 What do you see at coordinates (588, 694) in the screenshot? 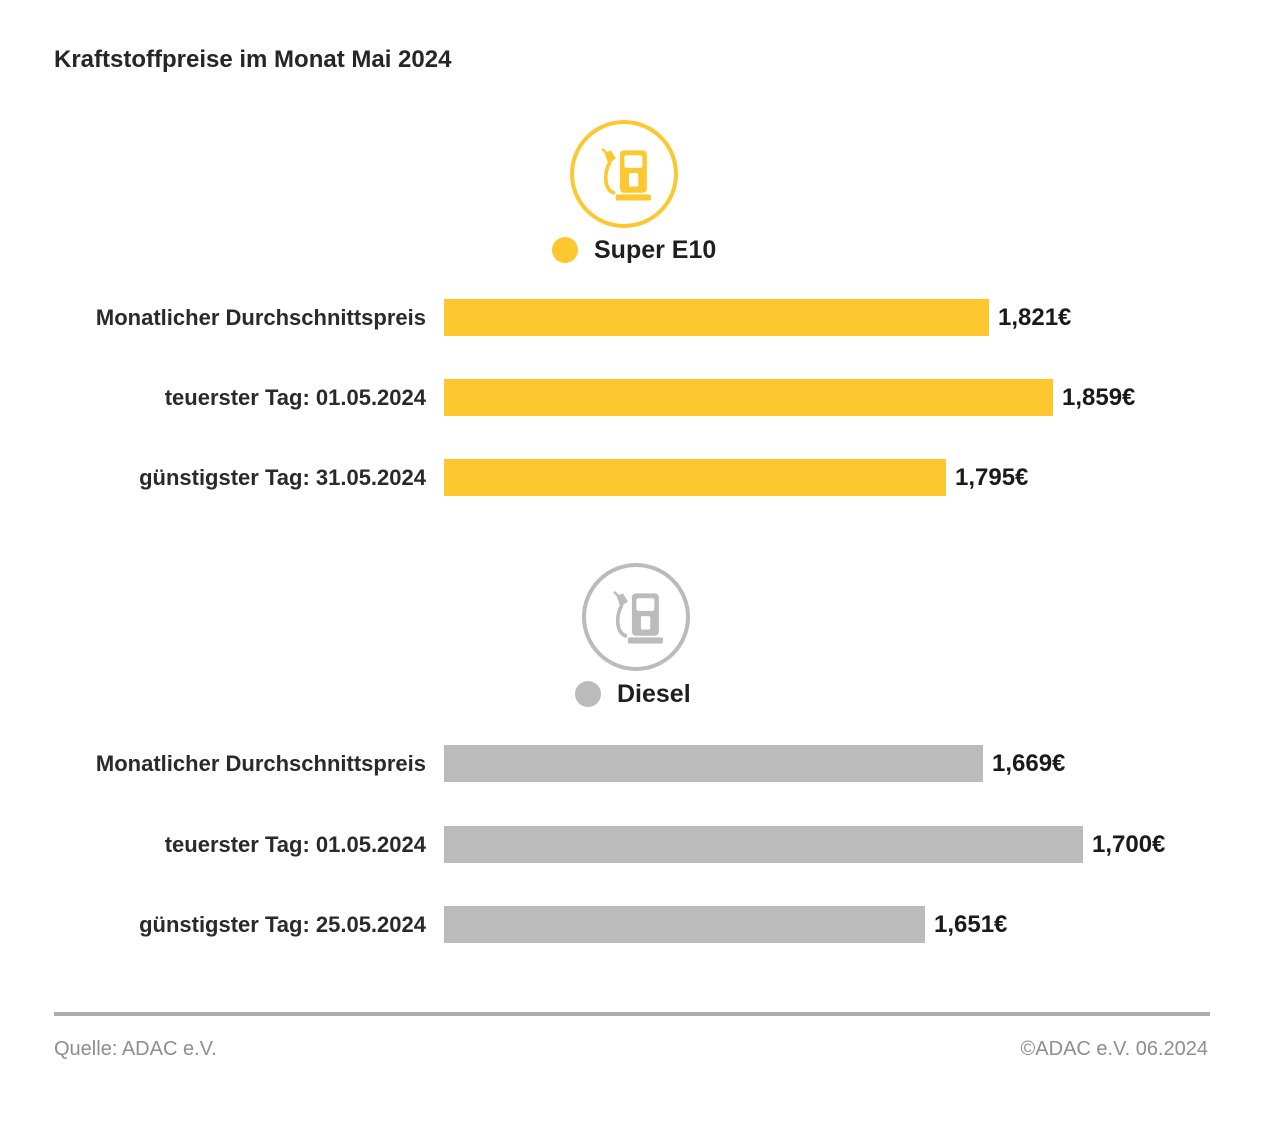
I see `legend-dot-diesel` at bounding box center [588, 694].